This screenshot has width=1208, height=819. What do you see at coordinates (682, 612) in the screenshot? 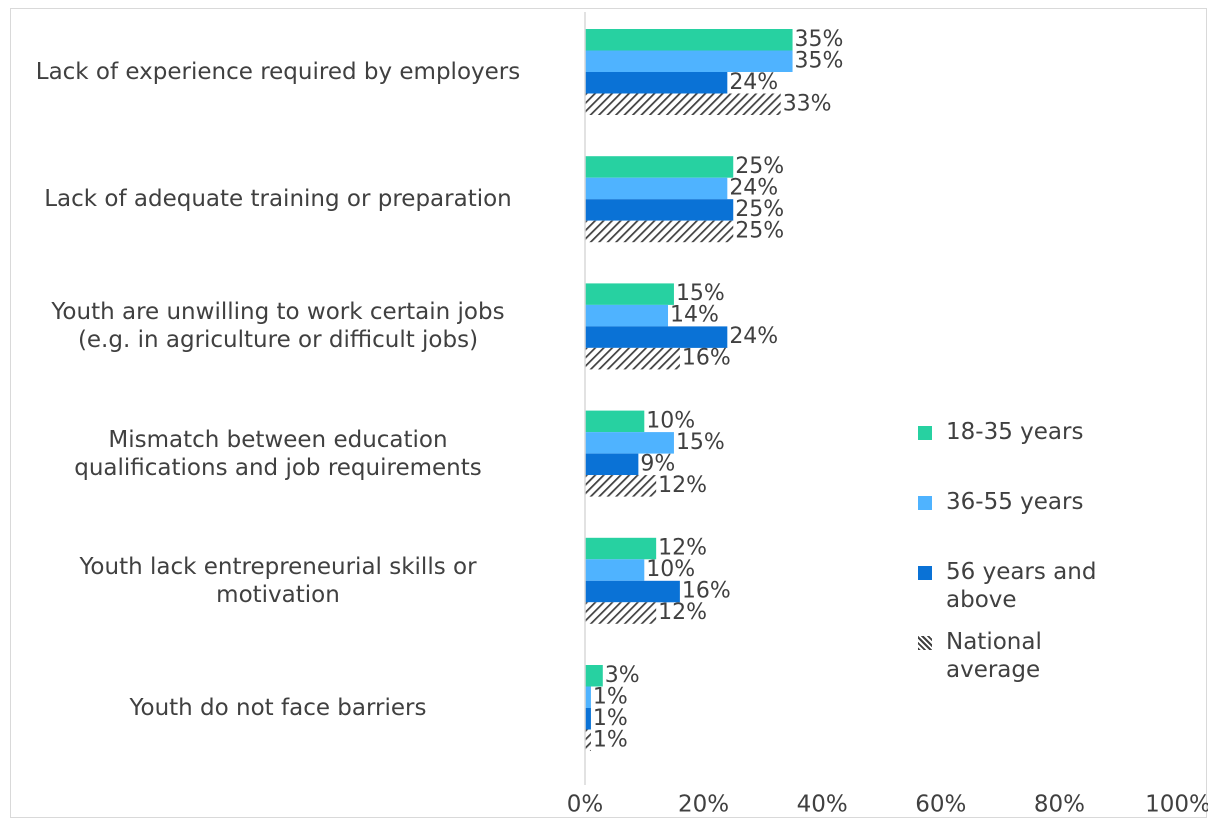
I see `value-label-national-average-5: 12%` at bounding box center [682, 612].